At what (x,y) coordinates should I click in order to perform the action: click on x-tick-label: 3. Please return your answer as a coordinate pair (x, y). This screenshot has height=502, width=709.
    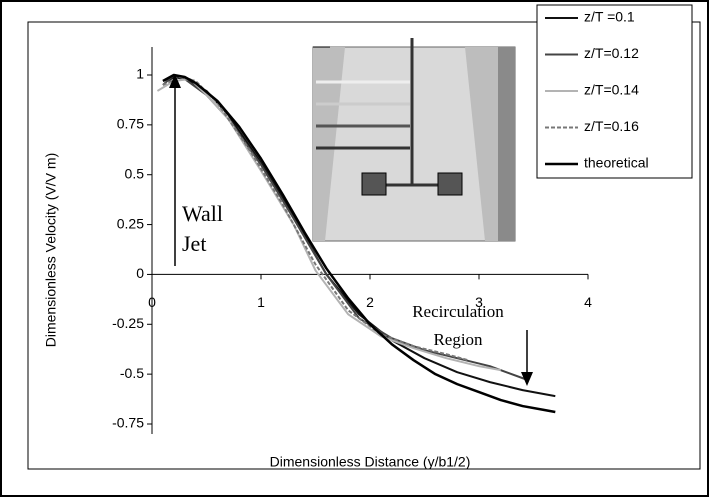
    Looking at the image, I should click on (479, 302).